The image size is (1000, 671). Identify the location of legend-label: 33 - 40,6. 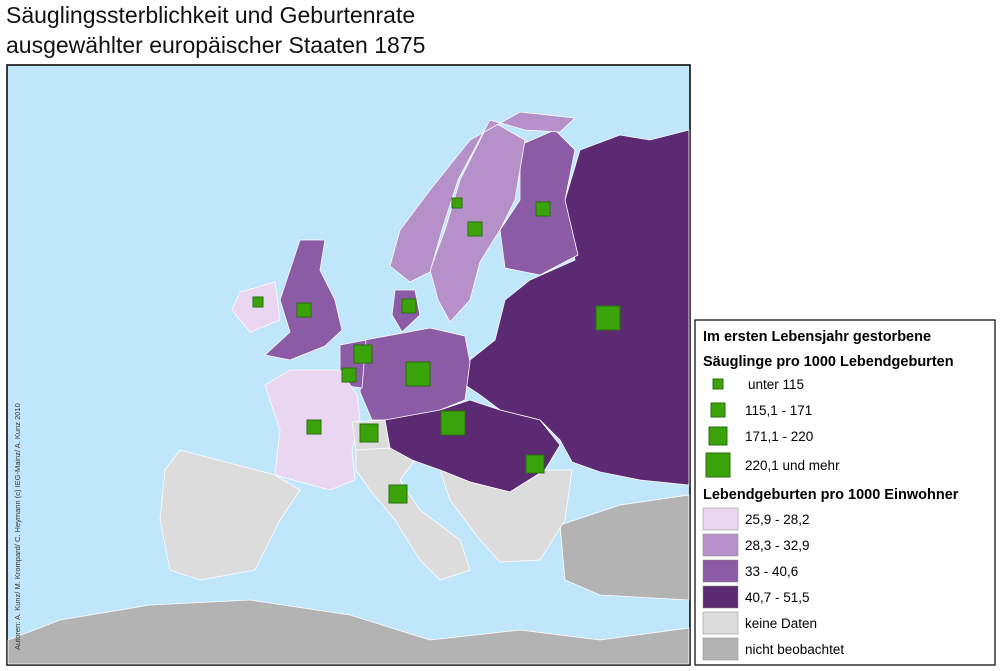
(771, 571).